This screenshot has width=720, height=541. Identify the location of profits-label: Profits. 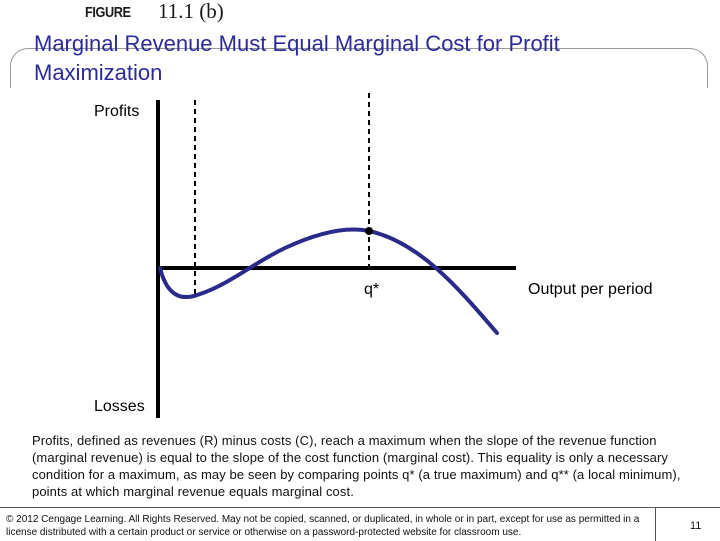
(117, 111).